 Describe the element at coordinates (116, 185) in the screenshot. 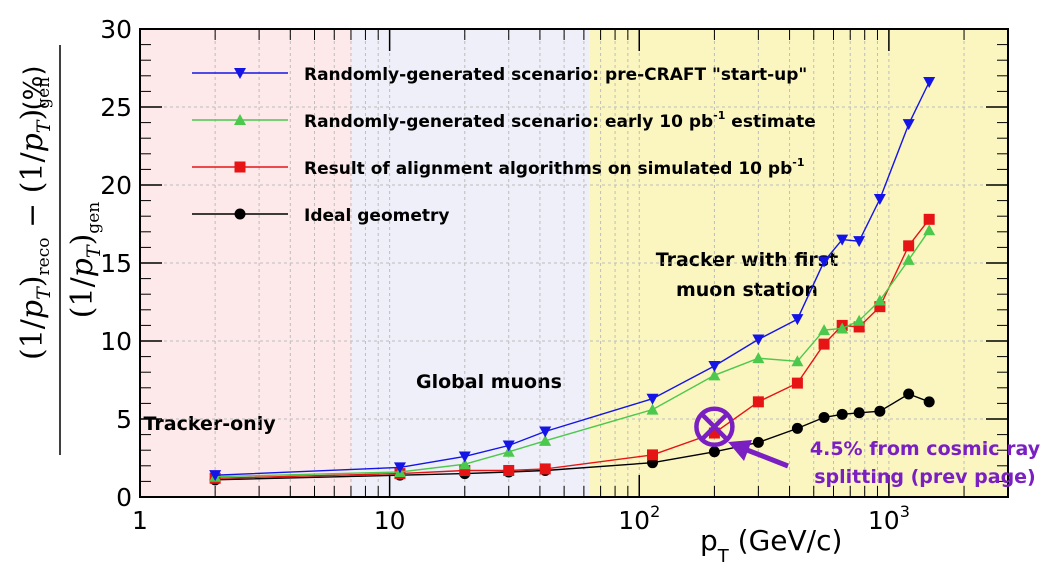

I see `y-tick-label: 20` at that location.